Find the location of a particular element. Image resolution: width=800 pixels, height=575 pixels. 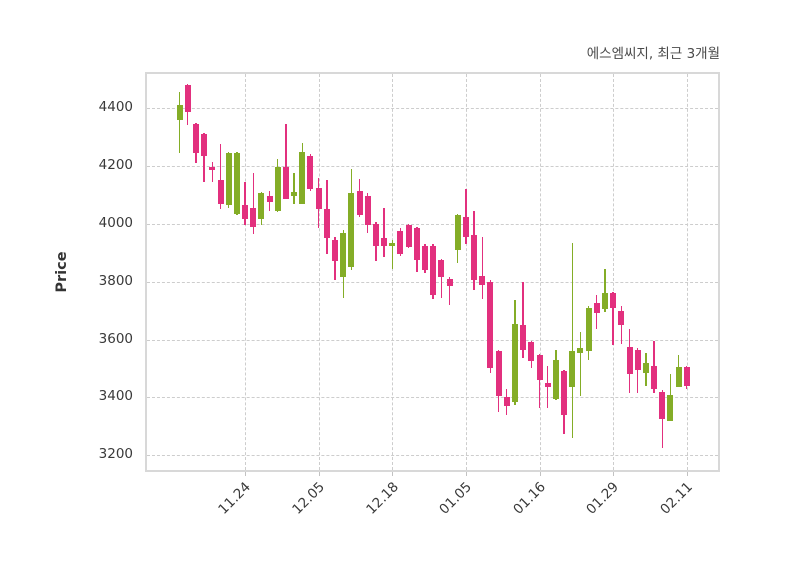

y-tick-label: 4200 is located at coordinates (115, 164).